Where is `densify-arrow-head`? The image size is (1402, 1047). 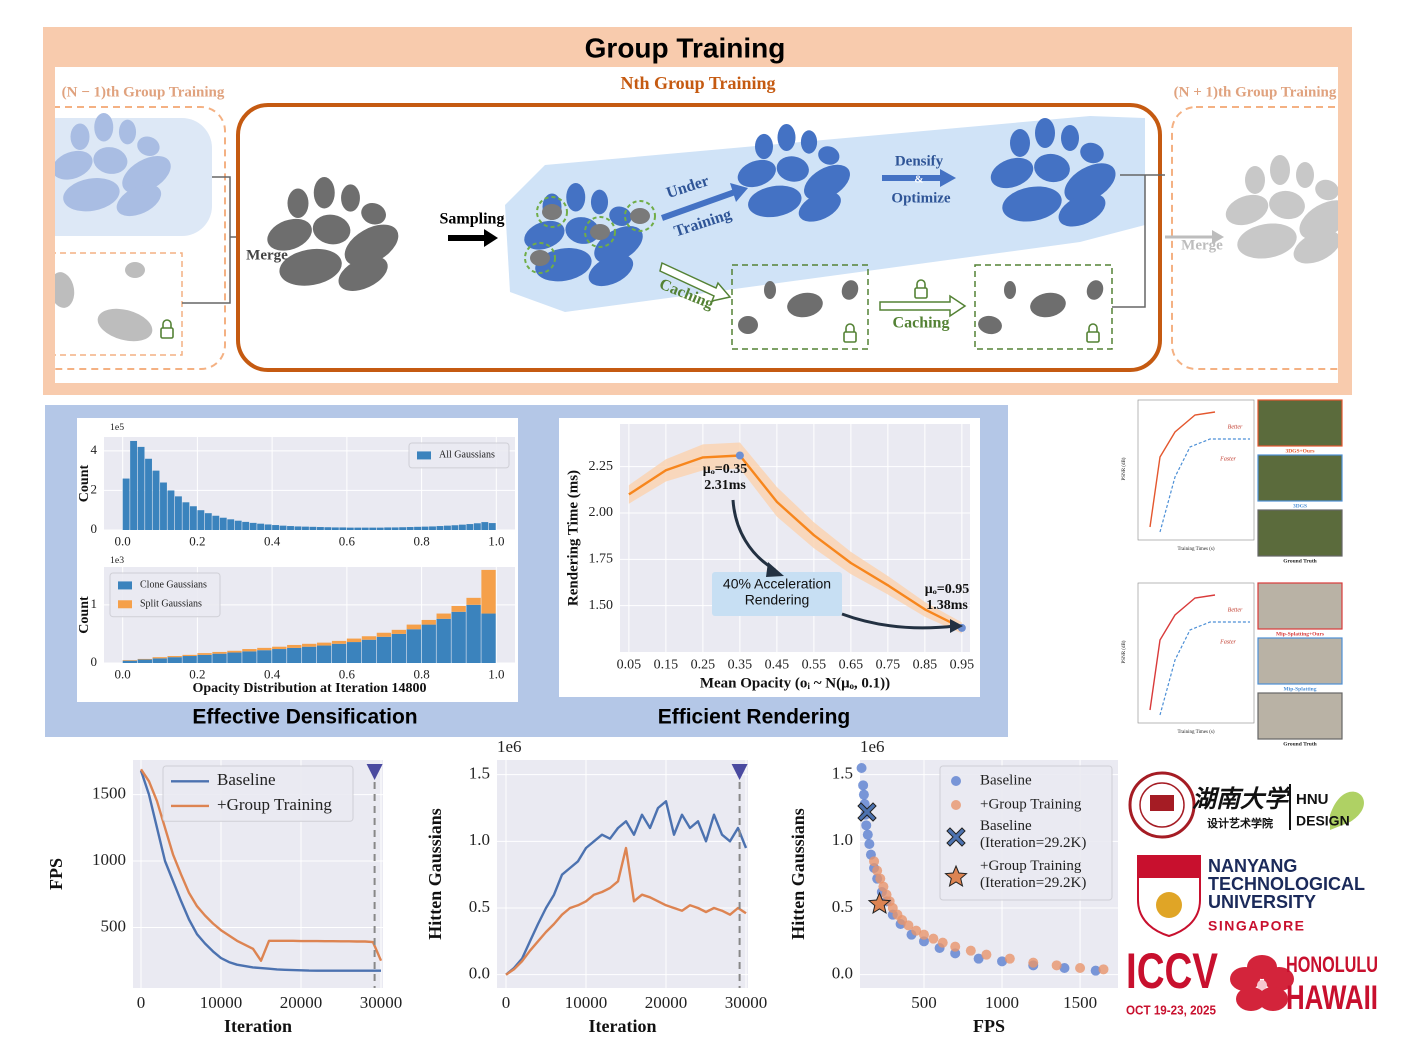
densify-arrow-head is located at coordinates (948, 178).